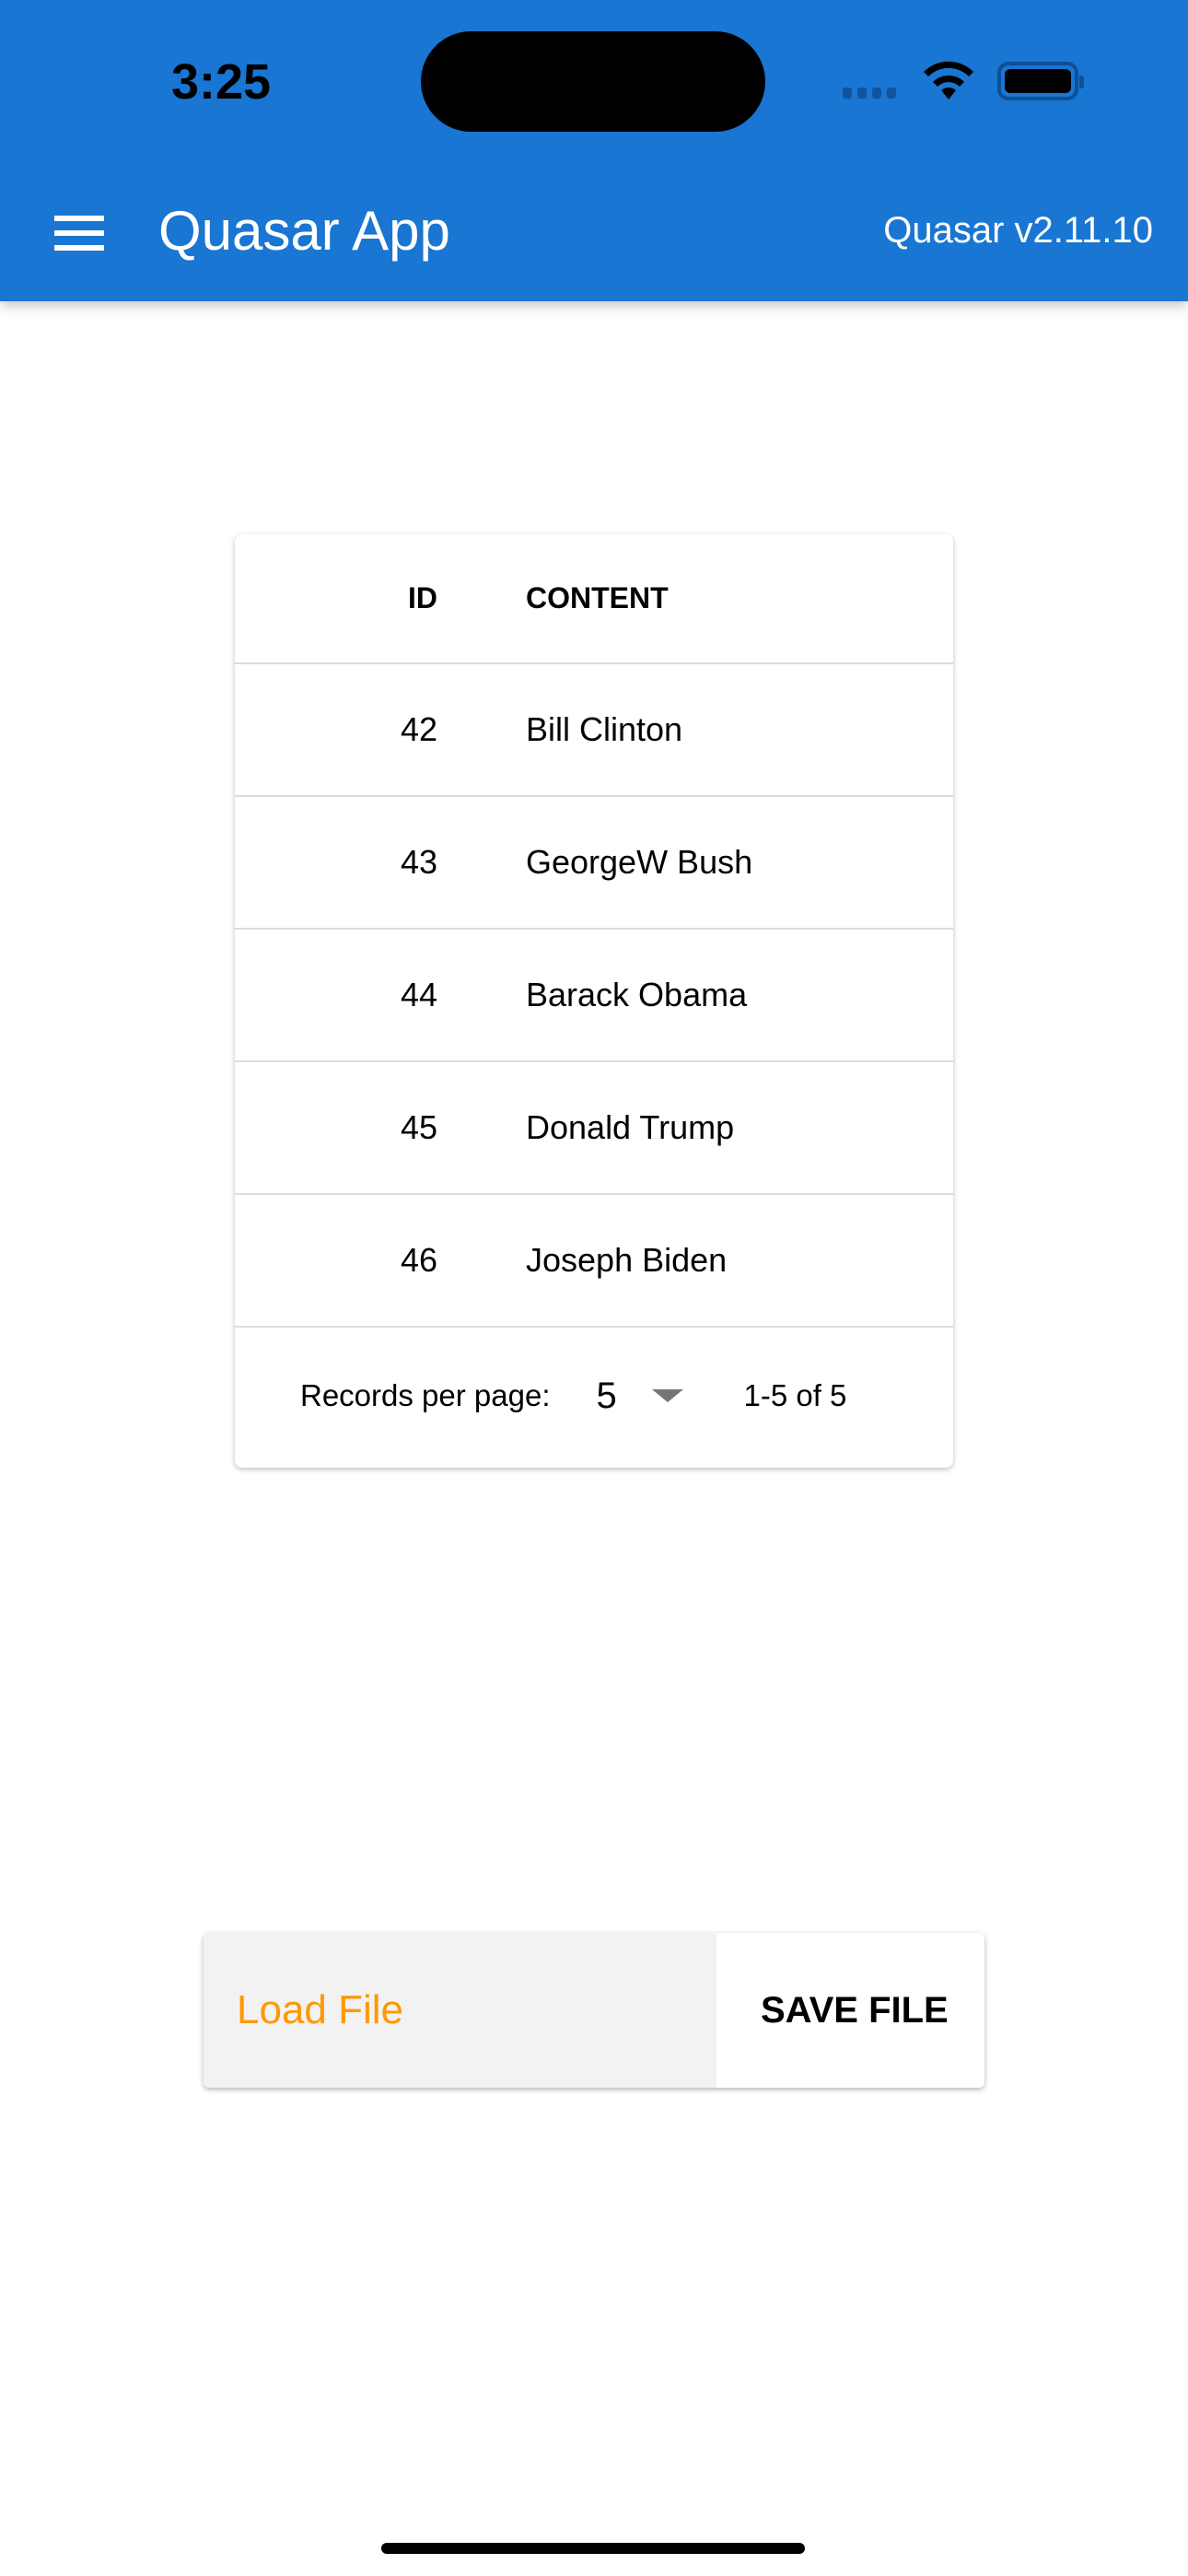  I want to click on cell-id: 44, so click(418, 994).